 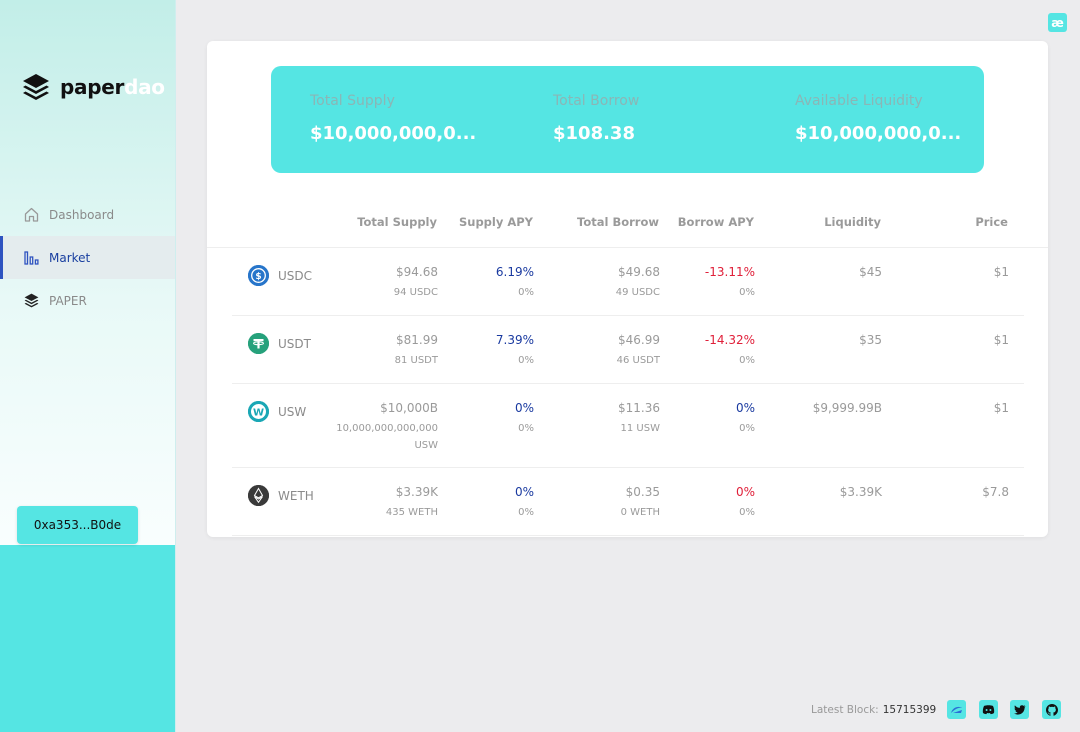 I want to click on supply-apy-value: 7.39%, so click(x=514, y=340).